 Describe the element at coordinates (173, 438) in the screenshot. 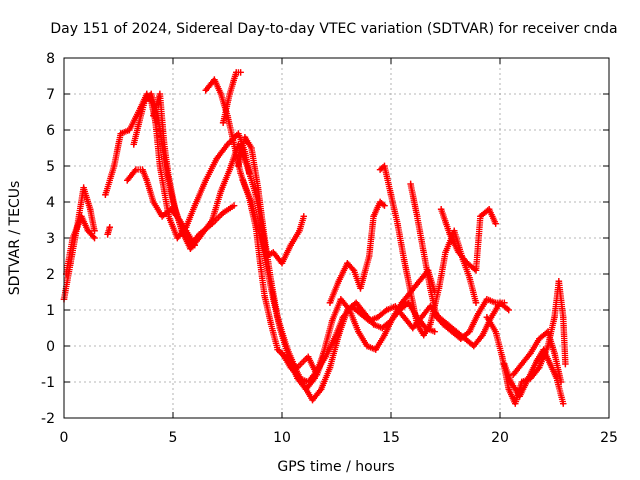

I see `x-tick-label: 5` at that location.